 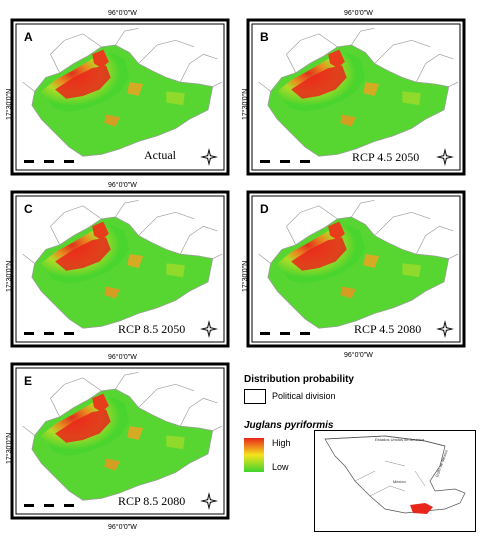 I want to click on scenario-label: RCP 8.5 2050, so click(x=152, y=329).